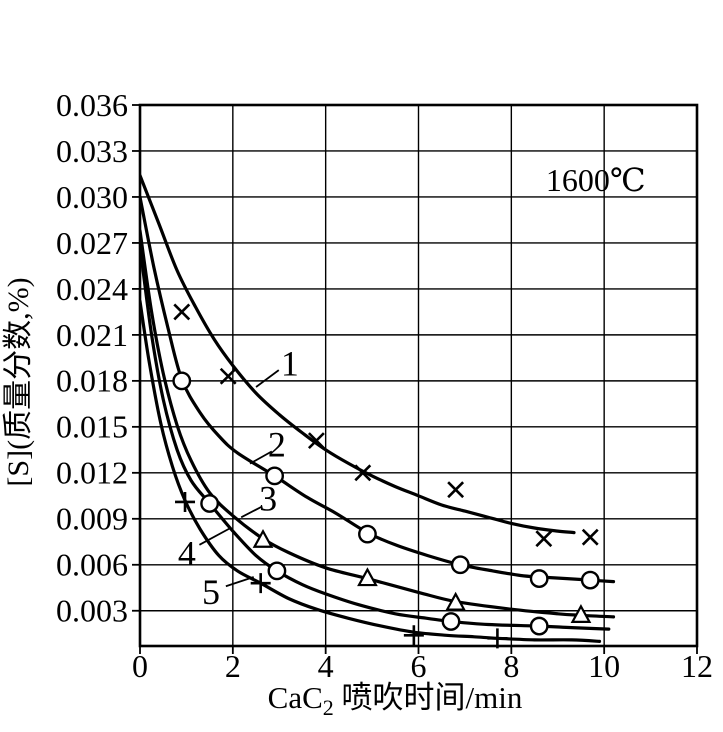 Image resolution: width=723 pixels, height=732 pixels. Describe the element at coordinates (92, 381) in the screenshot. I see `y-tick-label: 0.018` at that location.